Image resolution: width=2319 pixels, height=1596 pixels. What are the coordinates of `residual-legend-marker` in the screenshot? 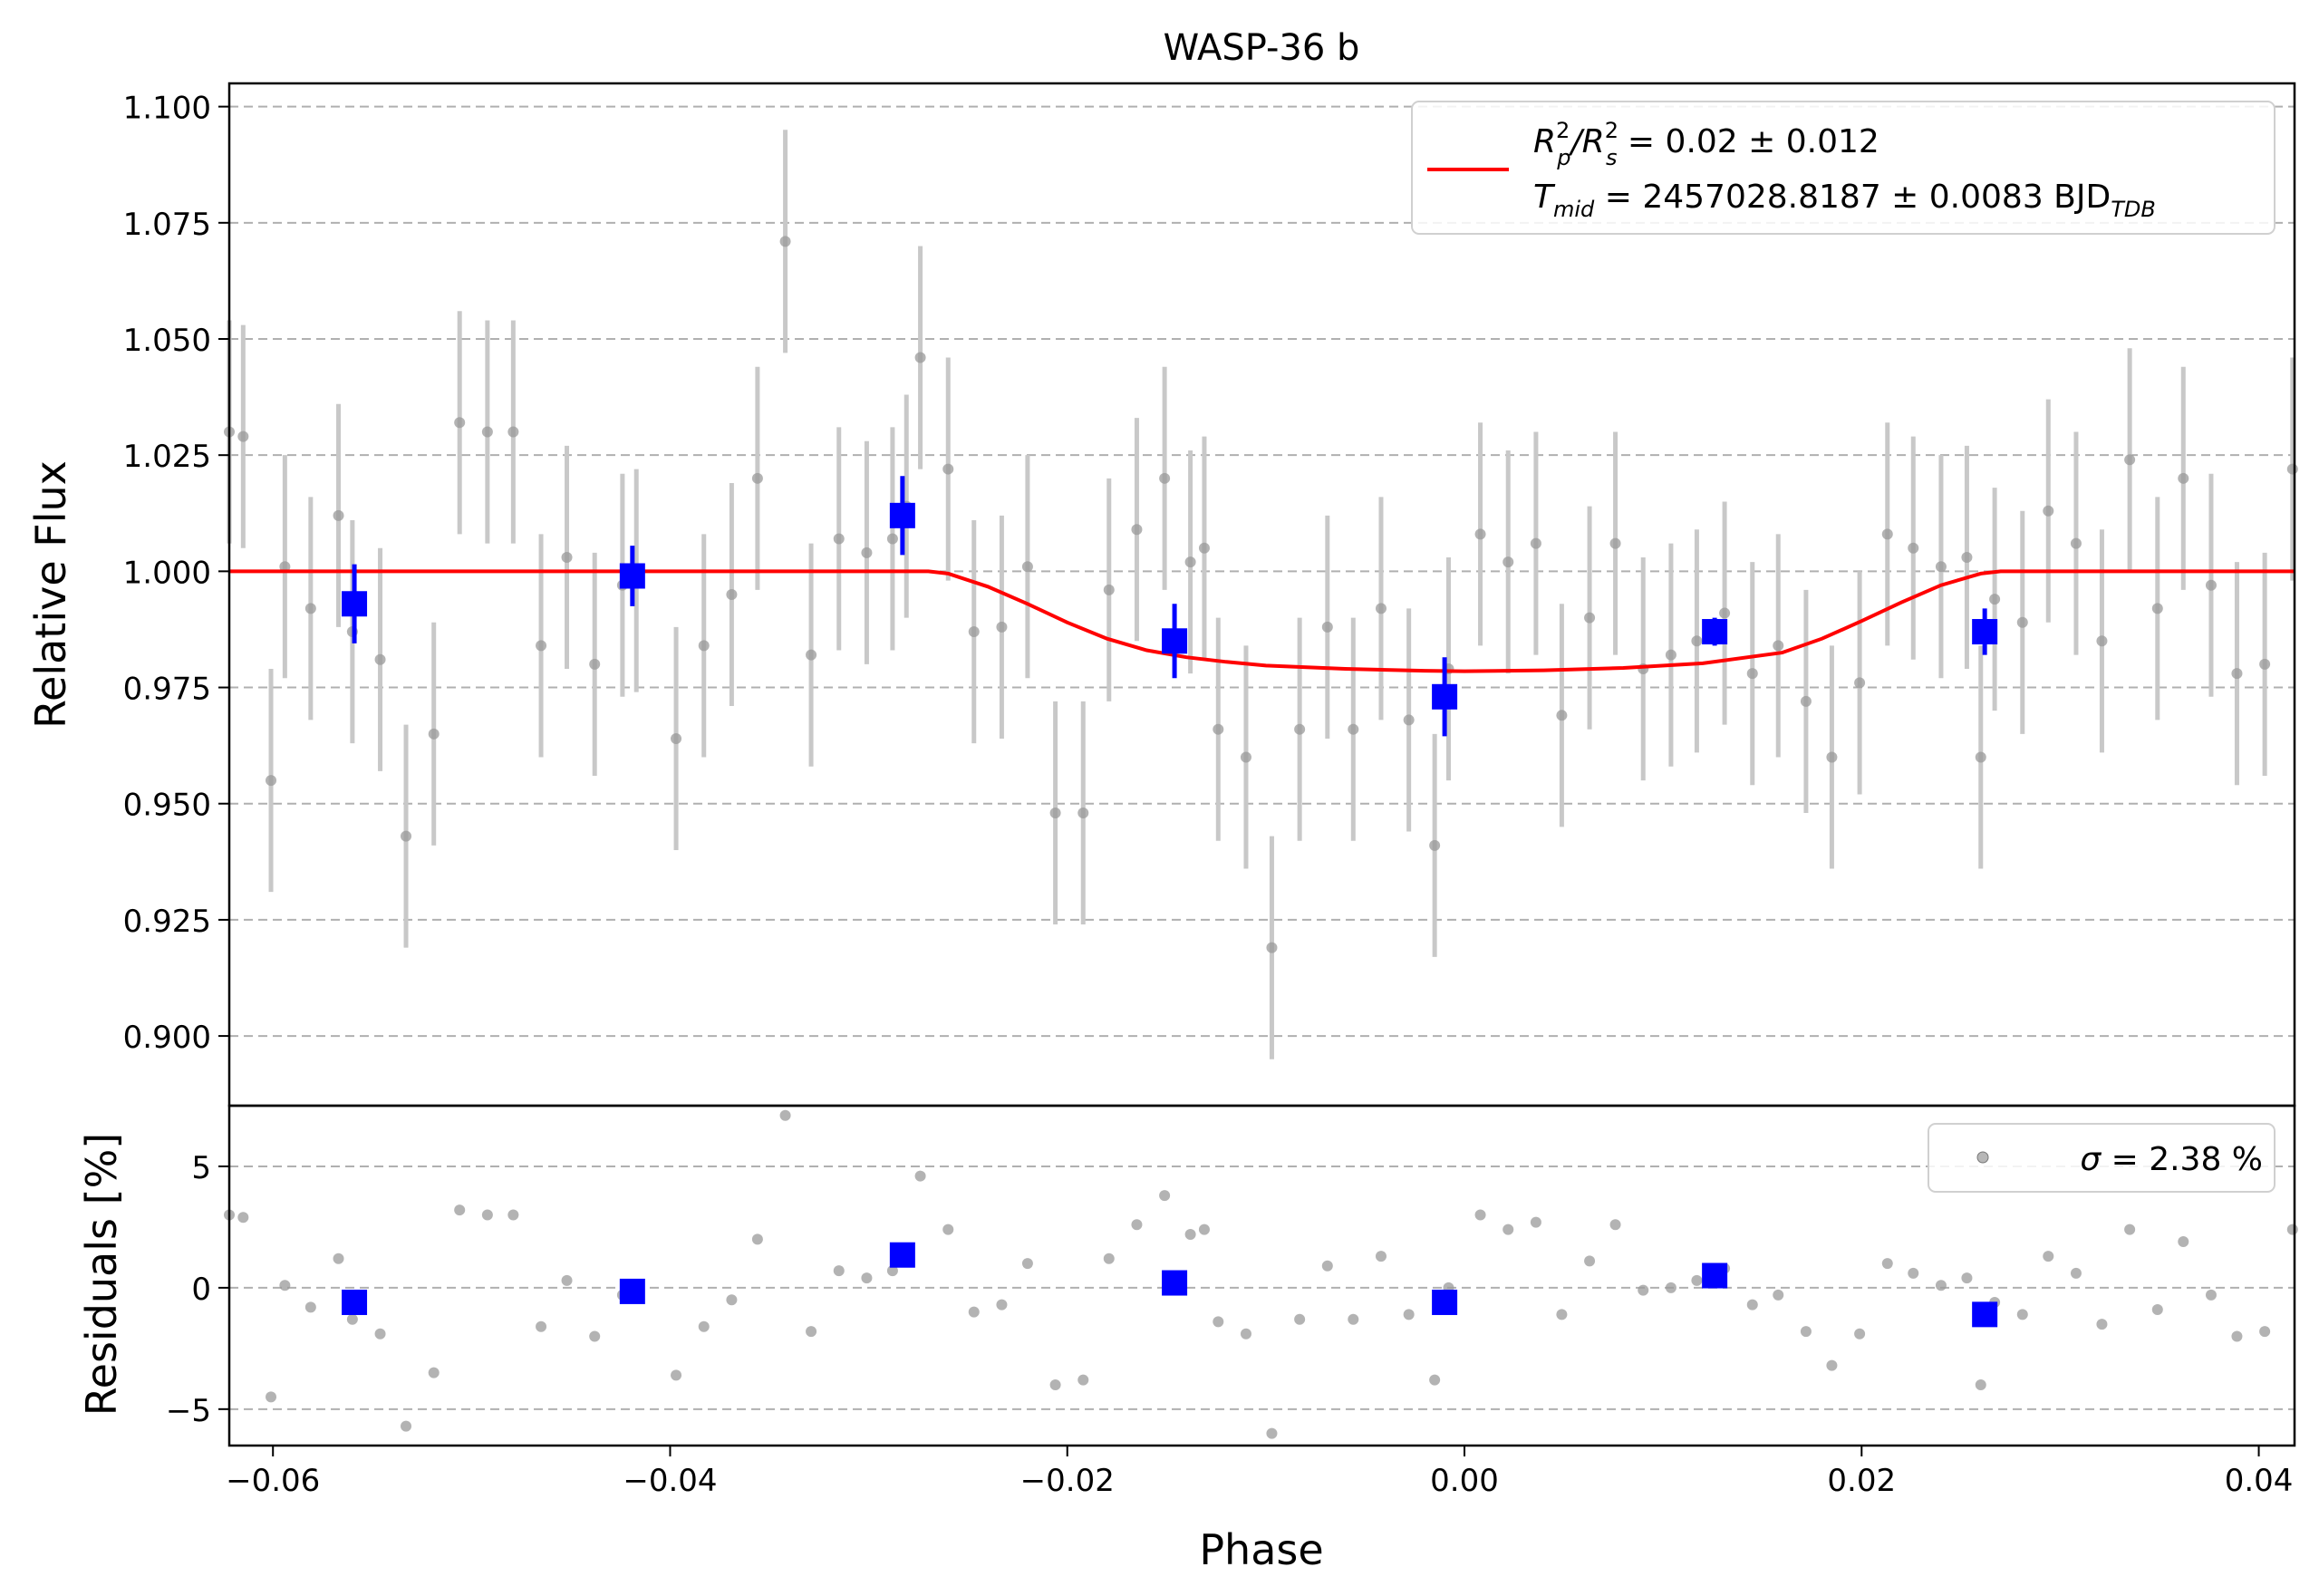 It's located at (1982, 1157).